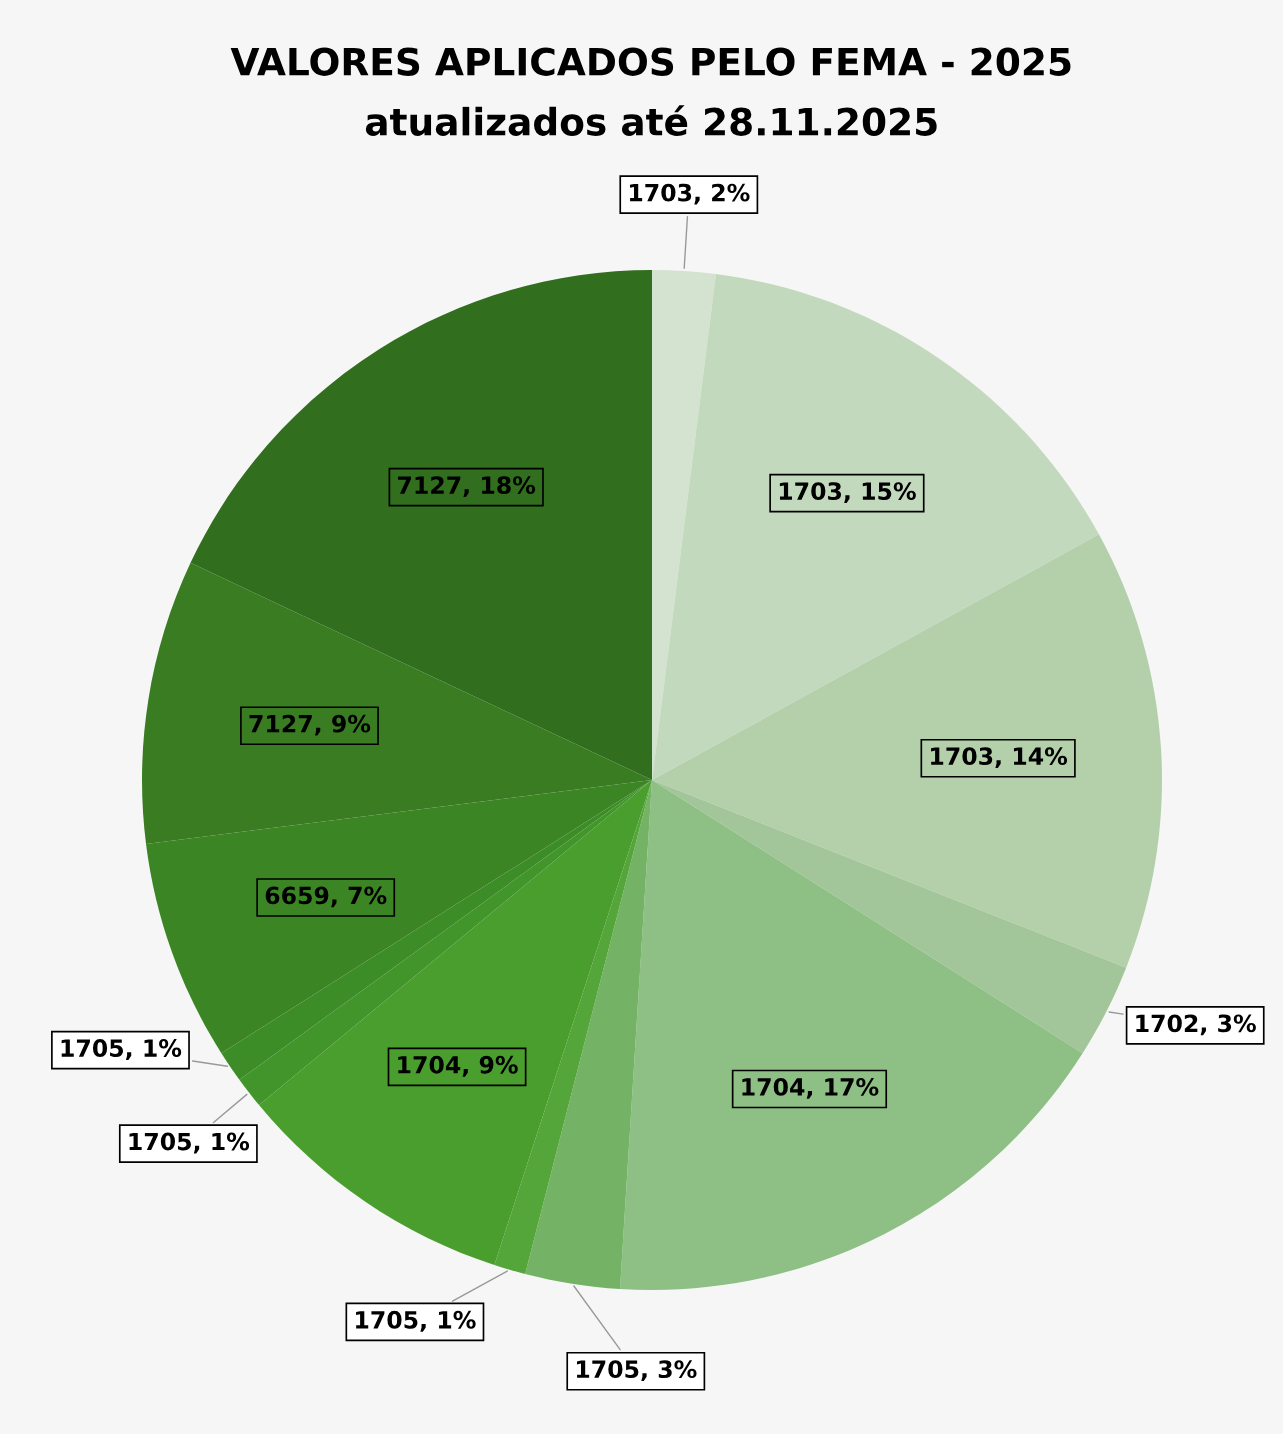 This screenshot has height=1434, width=1283. Describe the element at coordinates (847, 493) in the screenshot. I see `slice-label: 1703, 15%` at that location.